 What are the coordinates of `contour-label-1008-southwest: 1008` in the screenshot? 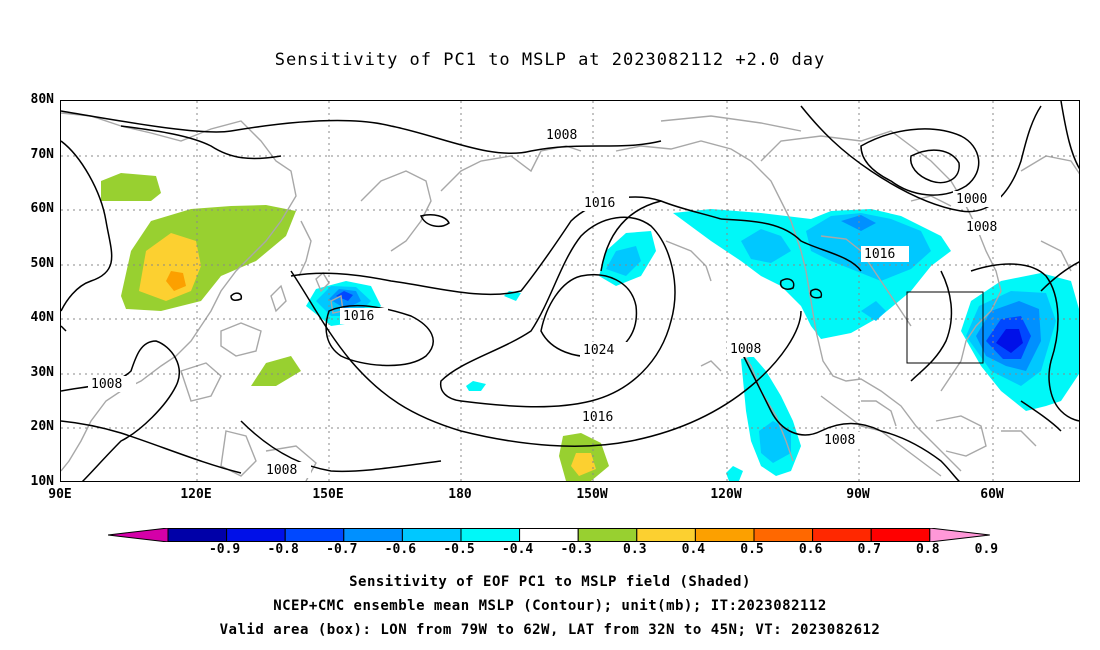 It's located at (281, 470).